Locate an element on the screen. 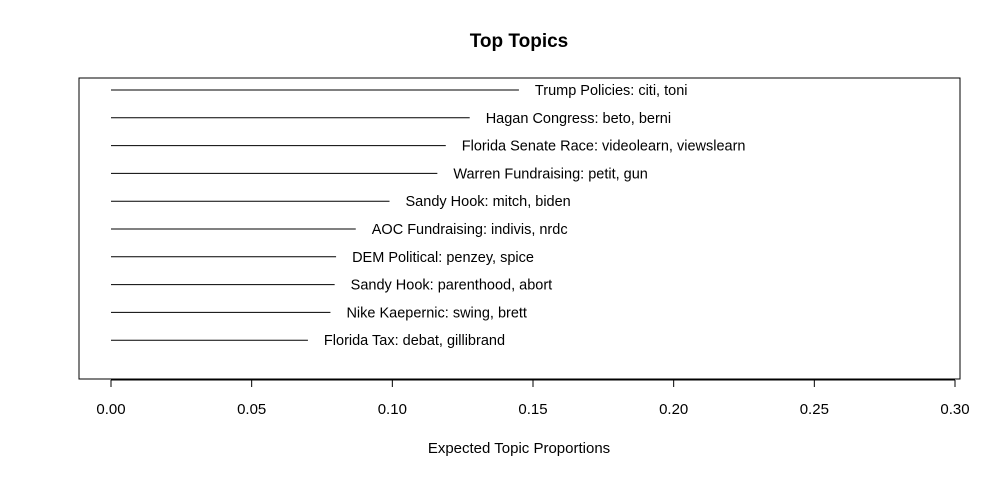  bar-label-8: Sandy Hook: parenthood, abort is located at coordinates (452, 286).